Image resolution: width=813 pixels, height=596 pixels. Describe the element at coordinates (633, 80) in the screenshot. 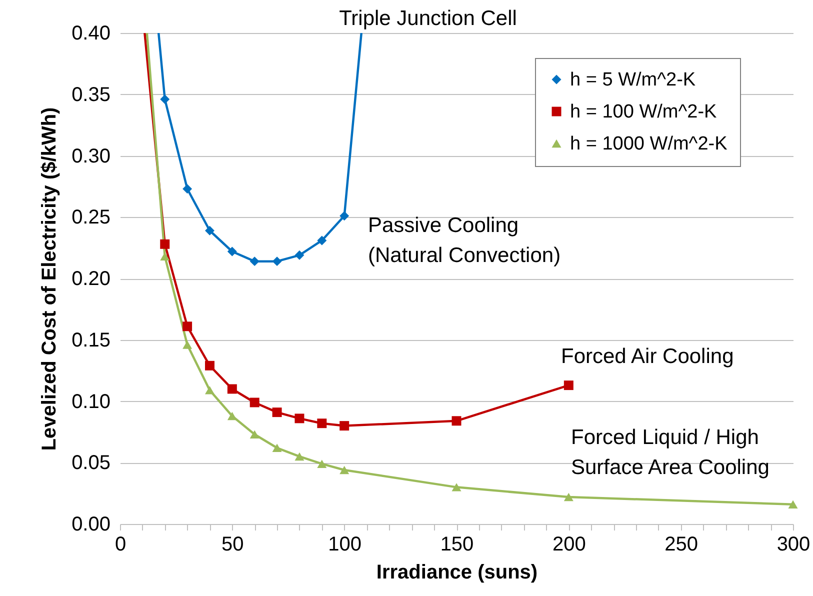

I see `legend-label: h = 5 W/m^2-K` at that location.